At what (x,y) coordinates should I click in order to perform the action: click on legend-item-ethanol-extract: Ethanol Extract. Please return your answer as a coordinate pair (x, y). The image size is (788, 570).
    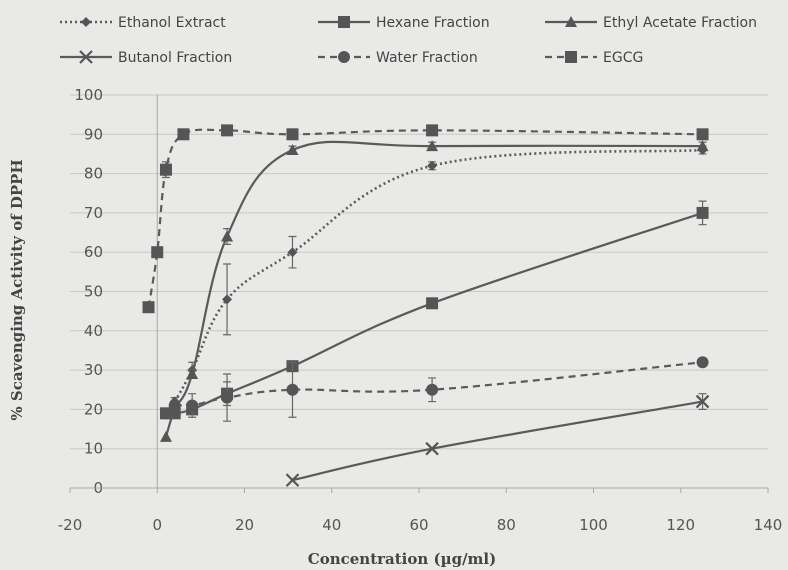
    Looking at the image, I should click on (143, 23).